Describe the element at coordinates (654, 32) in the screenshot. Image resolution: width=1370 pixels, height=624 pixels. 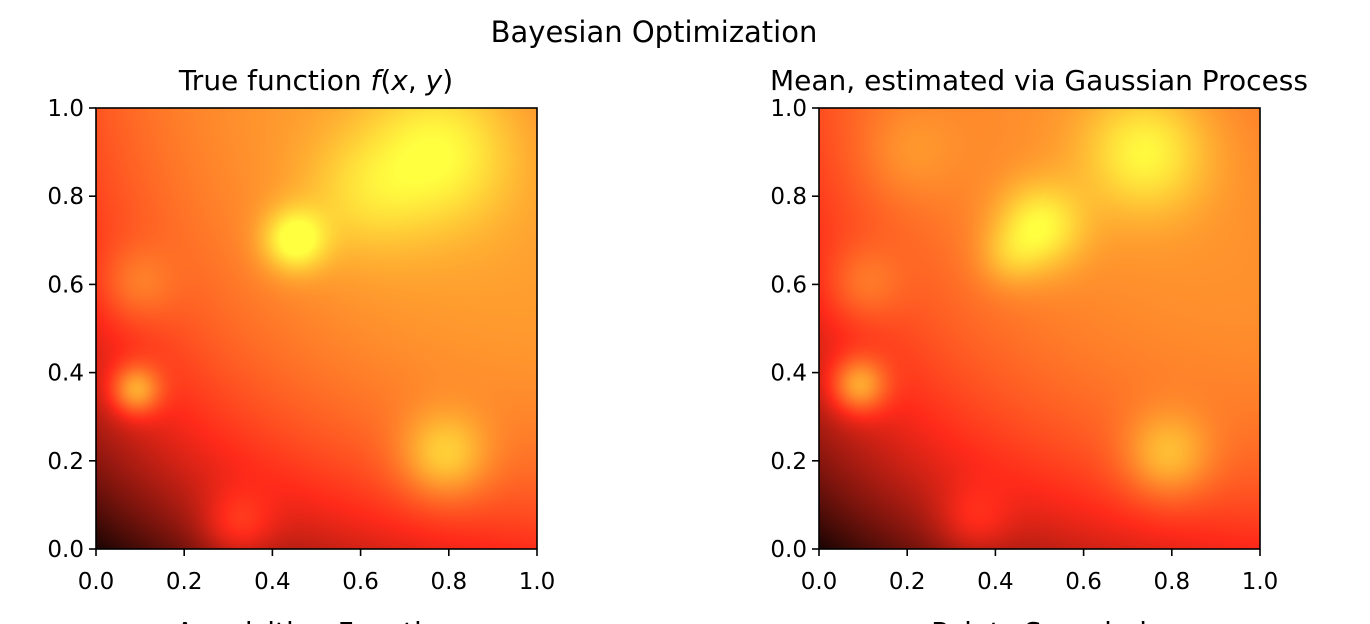
I see `figure-suptitle: Bayesian Optimization` at that location.